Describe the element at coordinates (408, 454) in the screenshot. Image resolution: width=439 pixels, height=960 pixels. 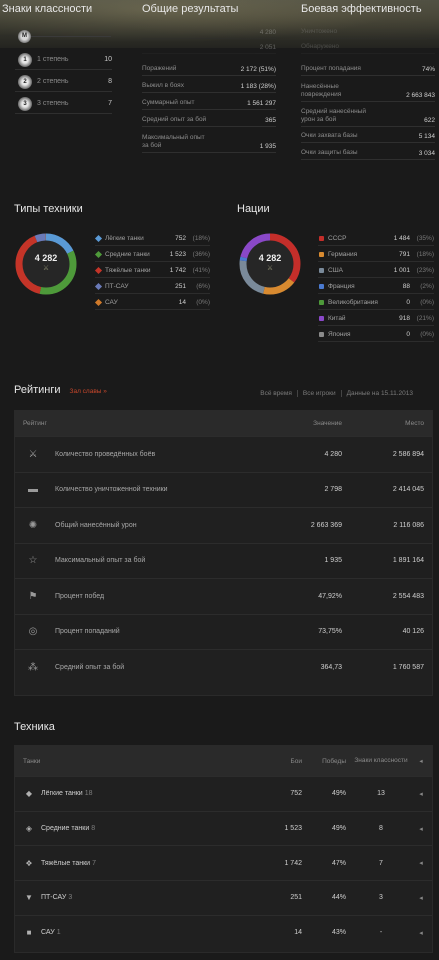
I see `rating-place: 2 586 894` at that location.